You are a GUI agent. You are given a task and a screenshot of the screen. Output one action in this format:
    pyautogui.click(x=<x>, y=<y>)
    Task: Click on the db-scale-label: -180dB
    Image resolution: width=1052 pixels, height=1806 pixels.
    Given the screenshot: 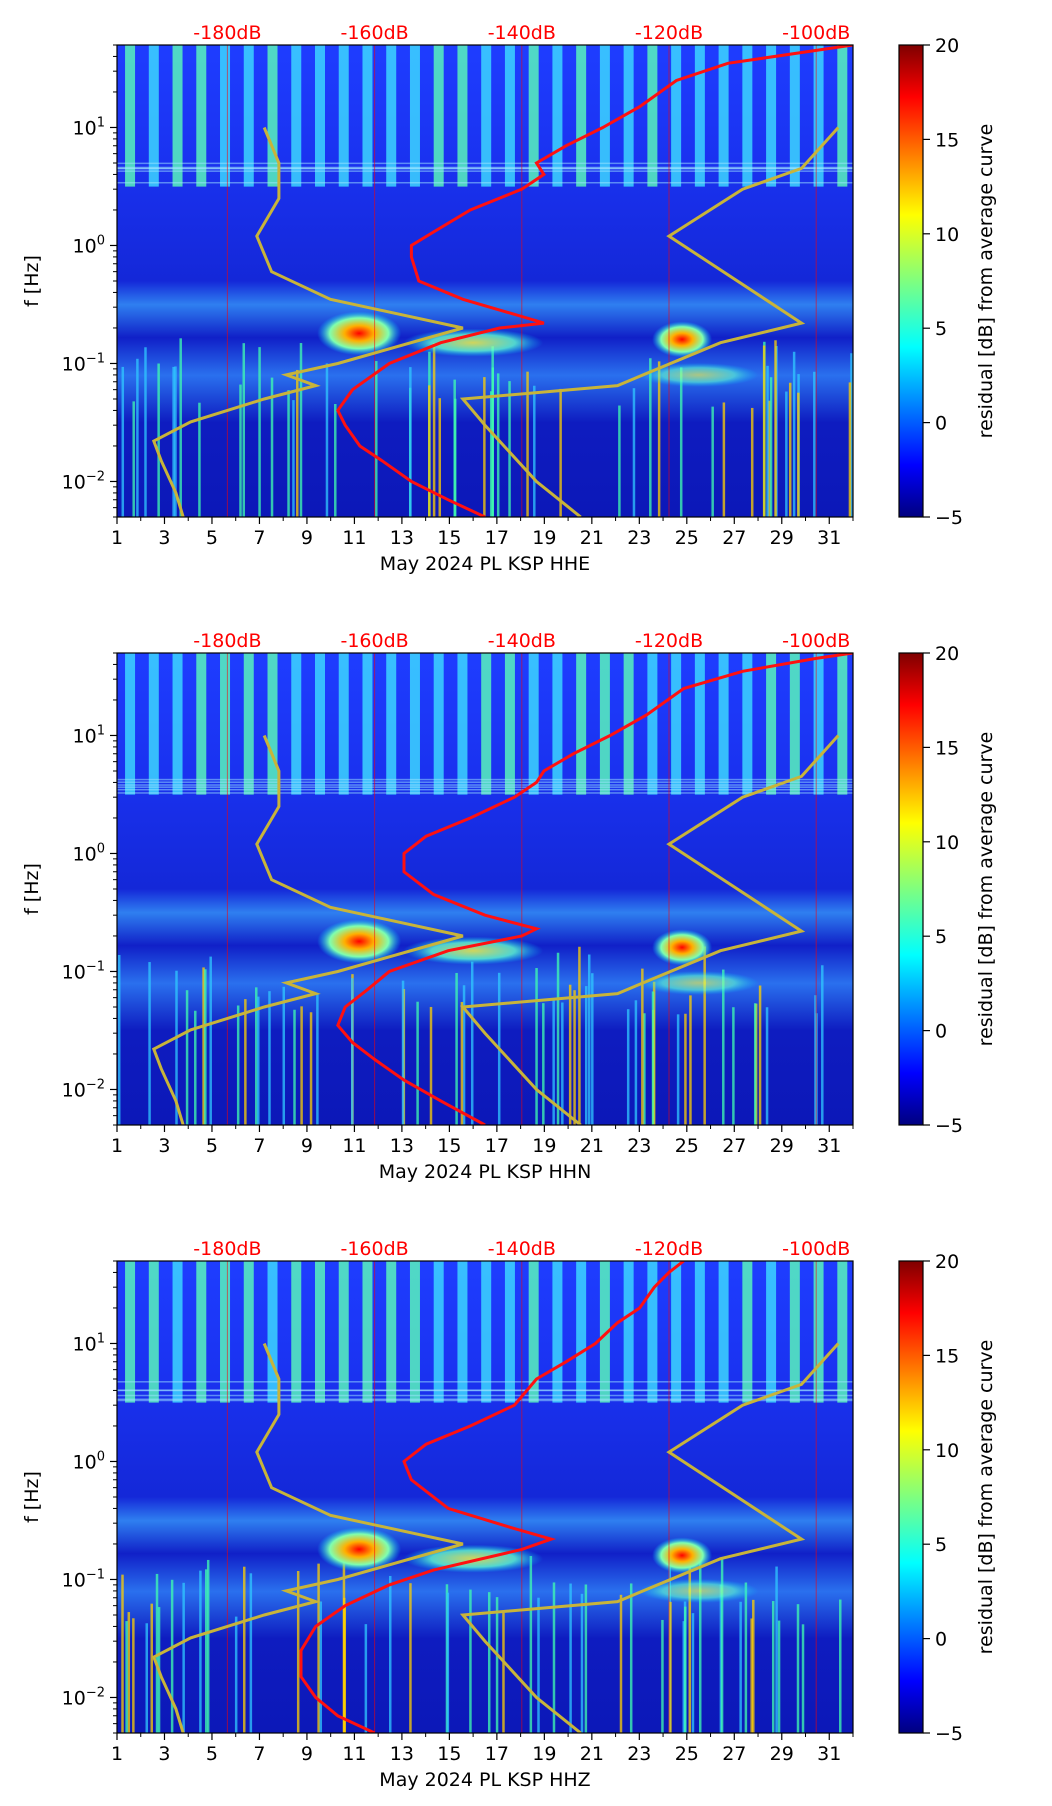 What is the action you would take?
    pyautogui.click(x=227, y=641)
    